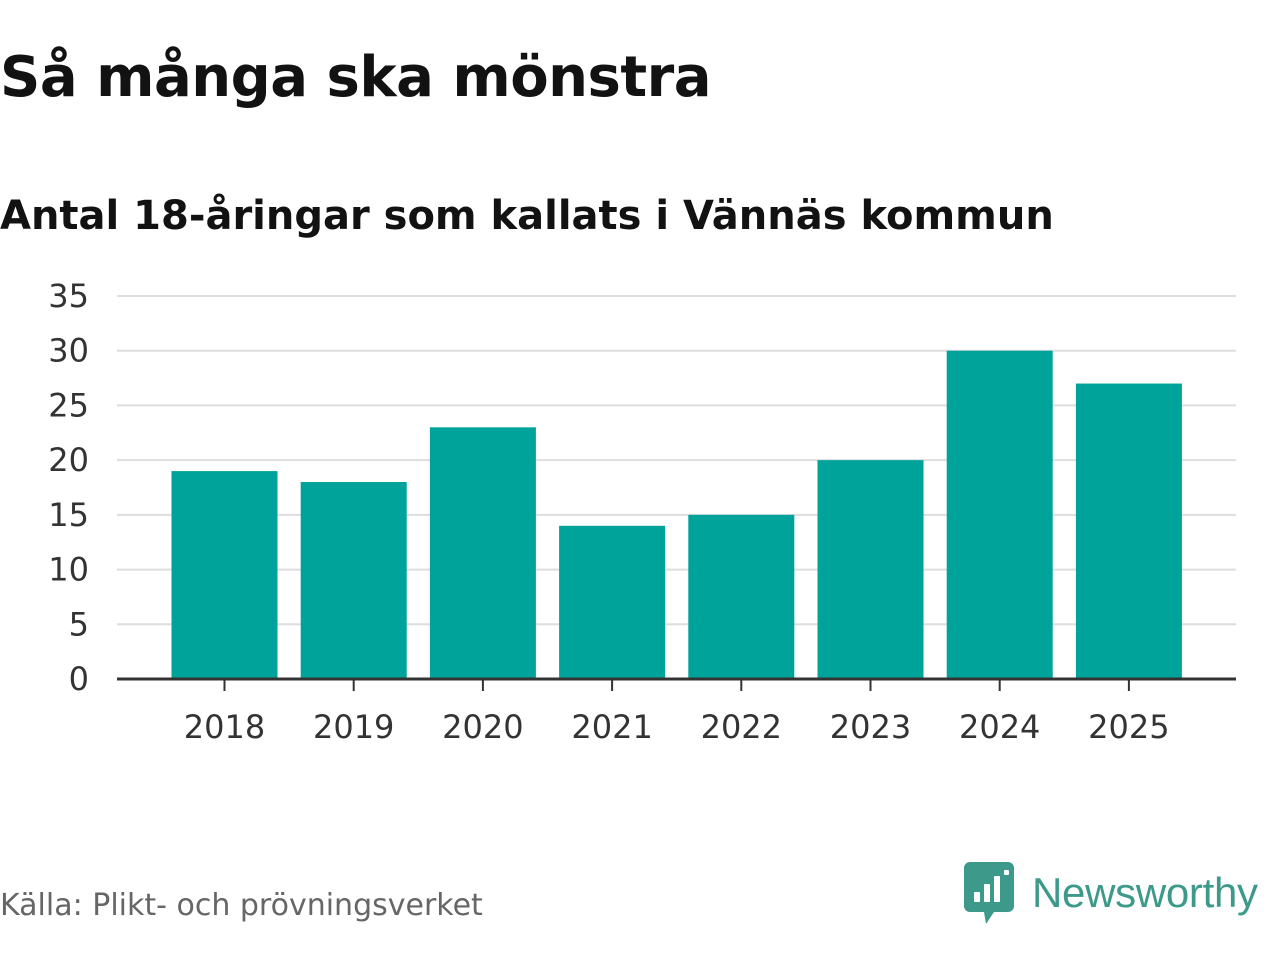  Describe the element at coordinates (741, 596) in the screenshot. I see `bar-2022` at that location.